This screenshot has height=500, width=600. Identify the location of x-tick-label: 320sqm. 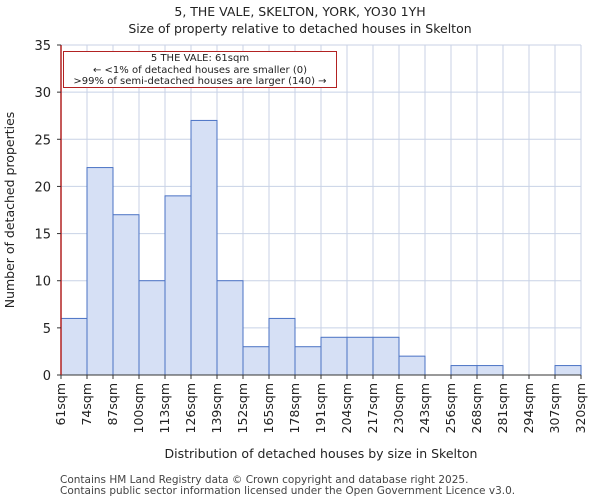
(580, 408).